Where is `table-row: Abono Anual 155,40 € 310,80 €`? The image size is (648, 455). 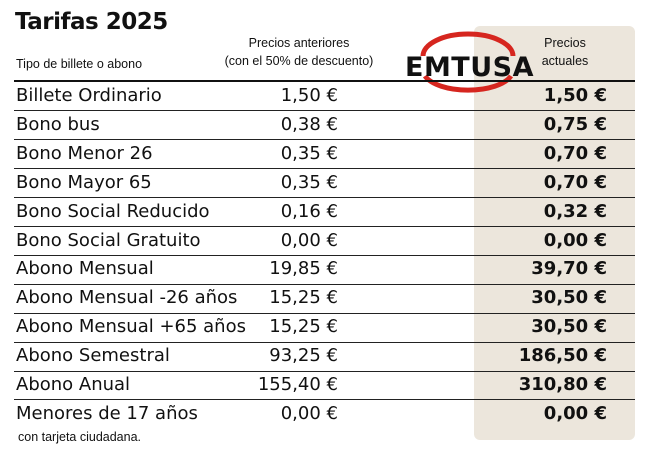
table-row: Abono Anual 155,40 € 310,80 € is located at coordinates (324, 385).